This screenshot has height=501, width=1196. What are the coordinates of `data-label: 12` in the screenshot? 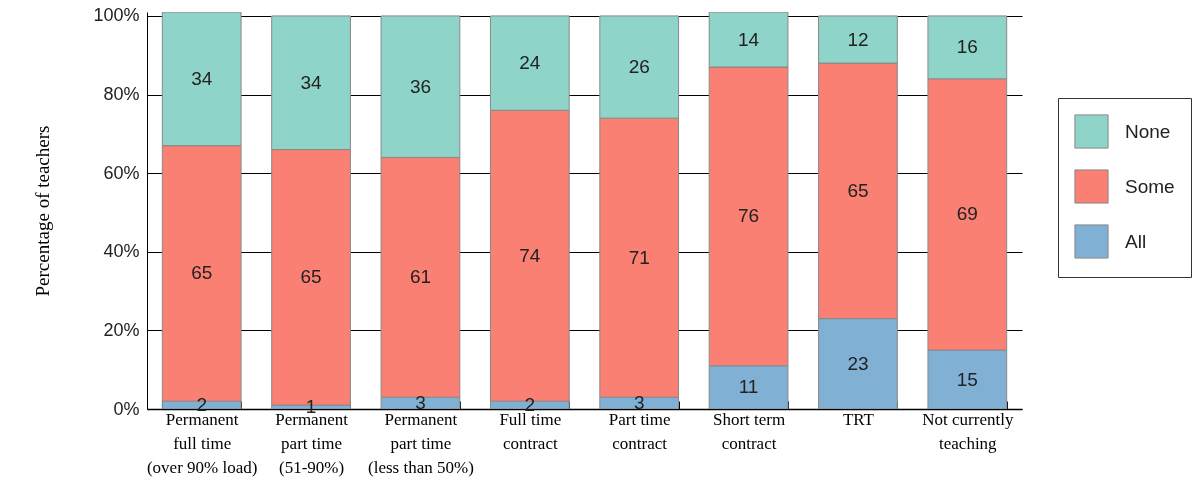 It's located at (858, 39).